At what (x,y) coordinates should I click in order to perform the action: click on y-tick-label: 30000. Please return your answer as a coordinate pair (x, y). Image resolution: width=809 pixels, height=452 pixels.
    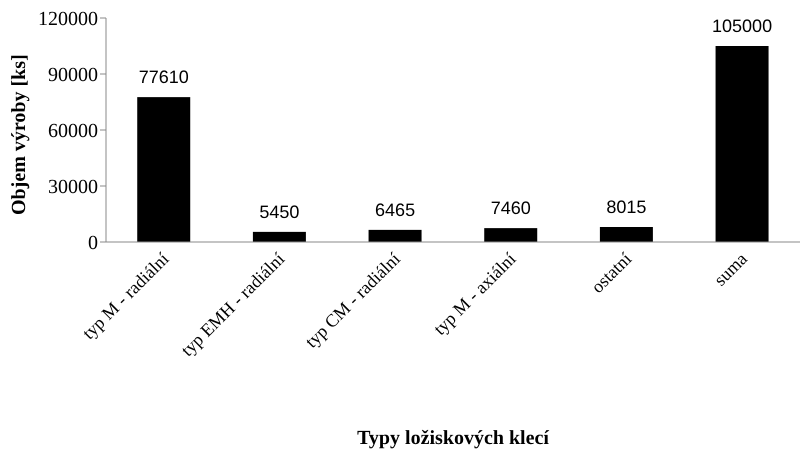
    Looking at the image, I should click on (73, 187).